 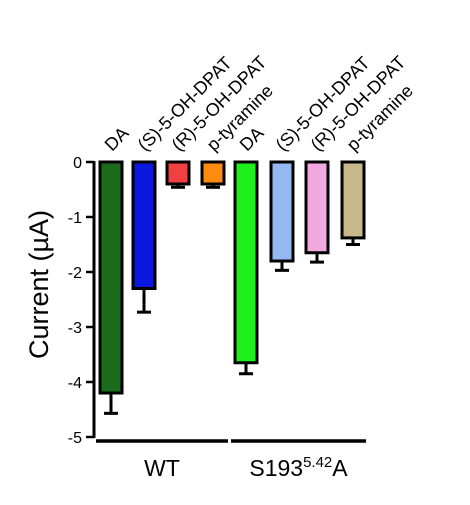 I want to click on y-tick-label-3: -3, so click(x=75, y=328).